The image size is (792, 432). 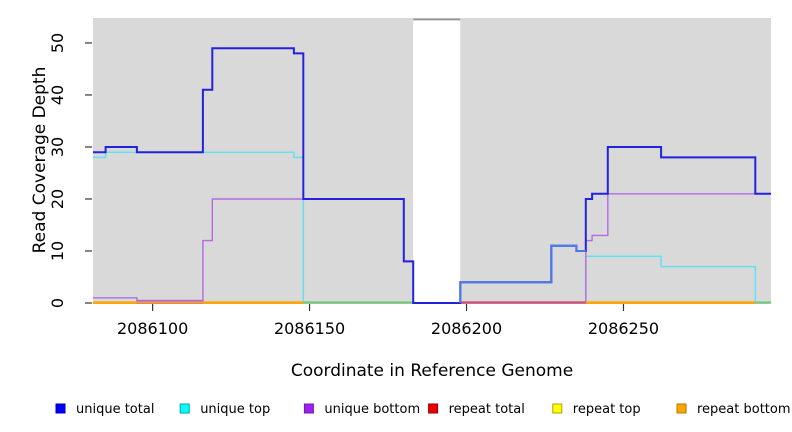 I want to click on coverage-gap-region, so click(x=437, y=160).